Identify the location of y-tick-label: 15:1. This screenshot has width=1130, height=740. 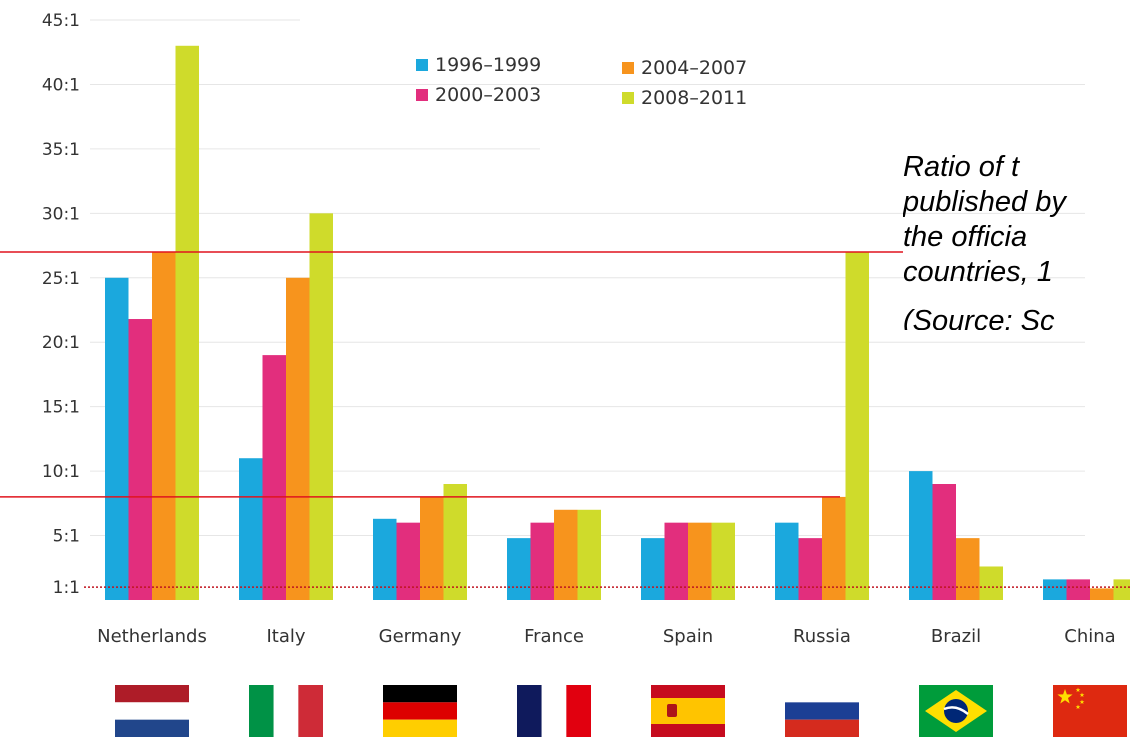
(61, 408).